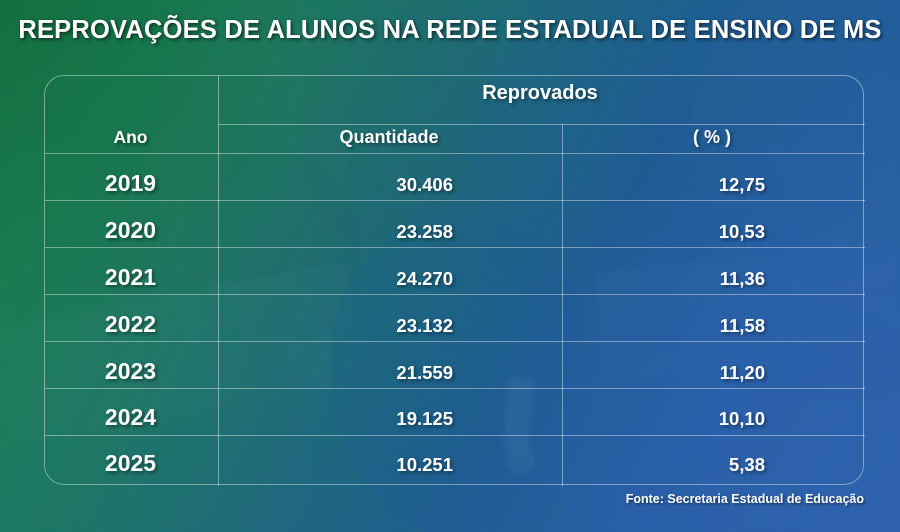  Describe the element at coordinates (130, 324) in the screenshot. I see `table-row: 2022` at that location.